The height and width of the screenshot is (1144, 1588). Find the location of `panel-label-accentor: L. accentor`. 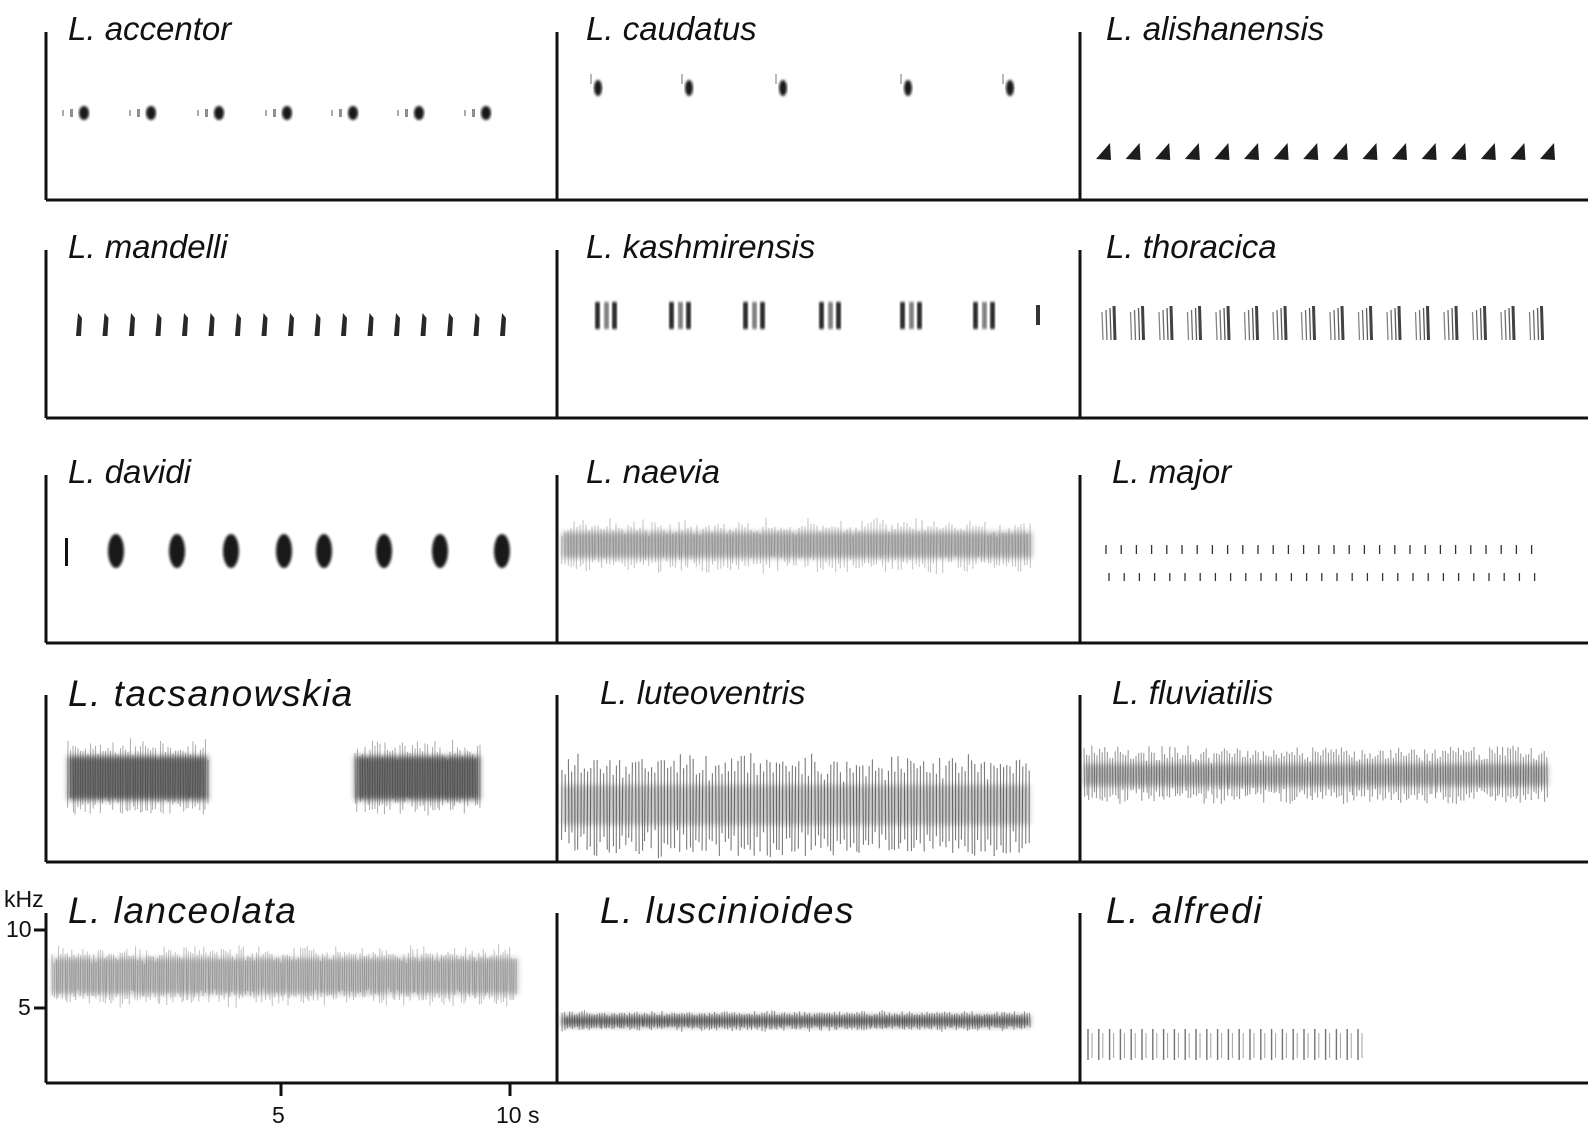

panel-label-accentor: L. accentor is located at coordinates (150, 28).